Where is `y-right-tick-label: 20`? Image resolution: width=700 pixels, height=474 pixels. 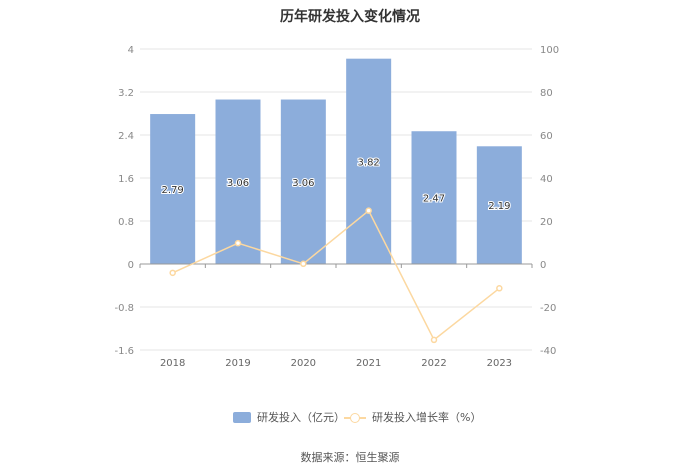
y-right-tick-label: 20 is located at coordinates (546, 222).